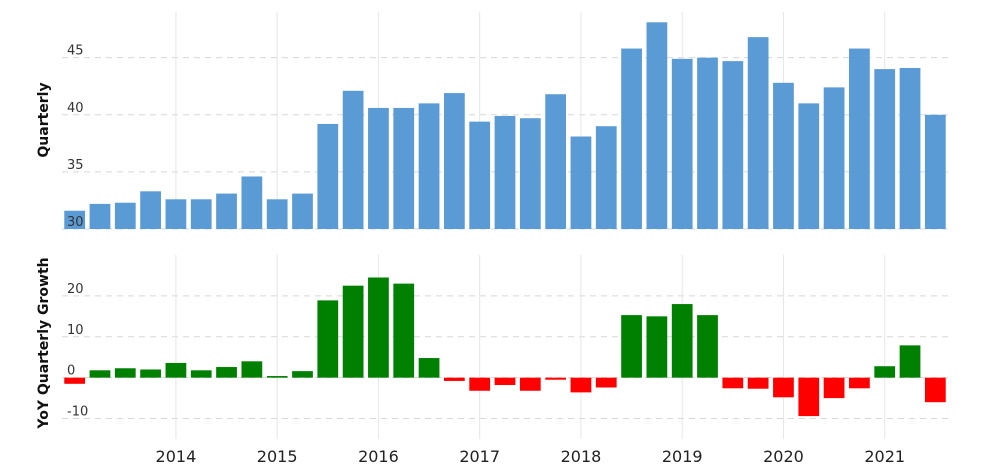 The width and height of the screenshot is (997, 473). Describe the element at coordinates (71, 371) in the screenshot. I see `yoy-y-tick-label: 0` at that location.